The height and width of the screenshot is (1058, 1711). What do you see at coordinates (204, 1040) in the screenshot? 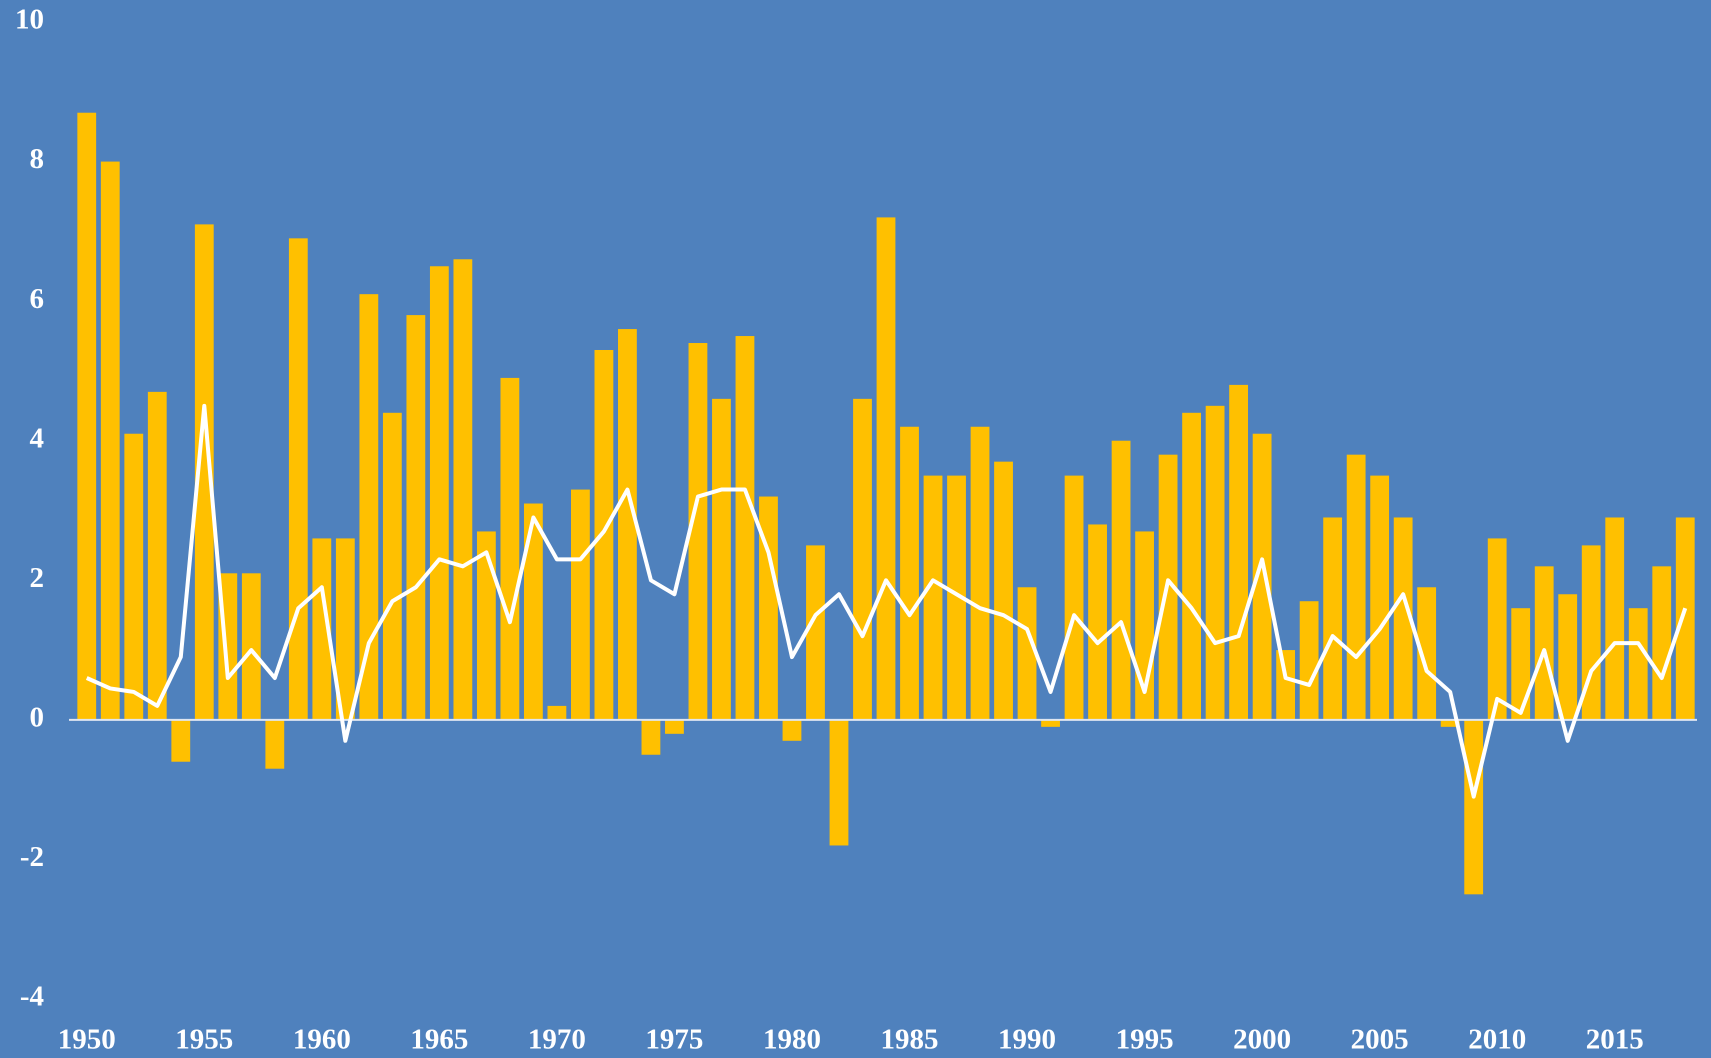
I see `x-tick-label: 1955` at bounding box center [204, 1040].